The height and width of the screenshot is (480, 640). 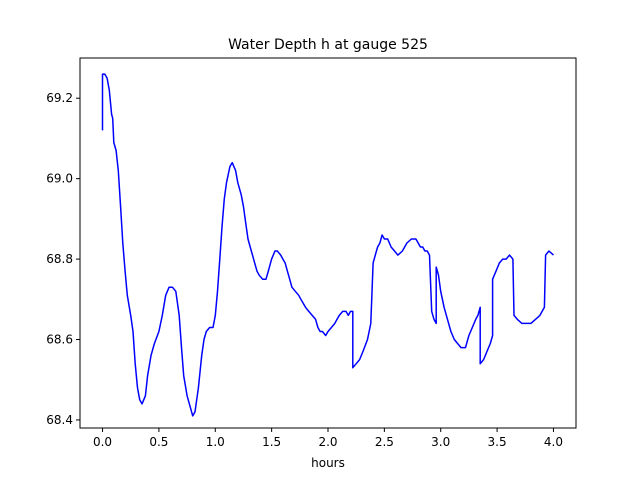 I want to click on x-tick-label: 0.0, so click(x=102, y=442).